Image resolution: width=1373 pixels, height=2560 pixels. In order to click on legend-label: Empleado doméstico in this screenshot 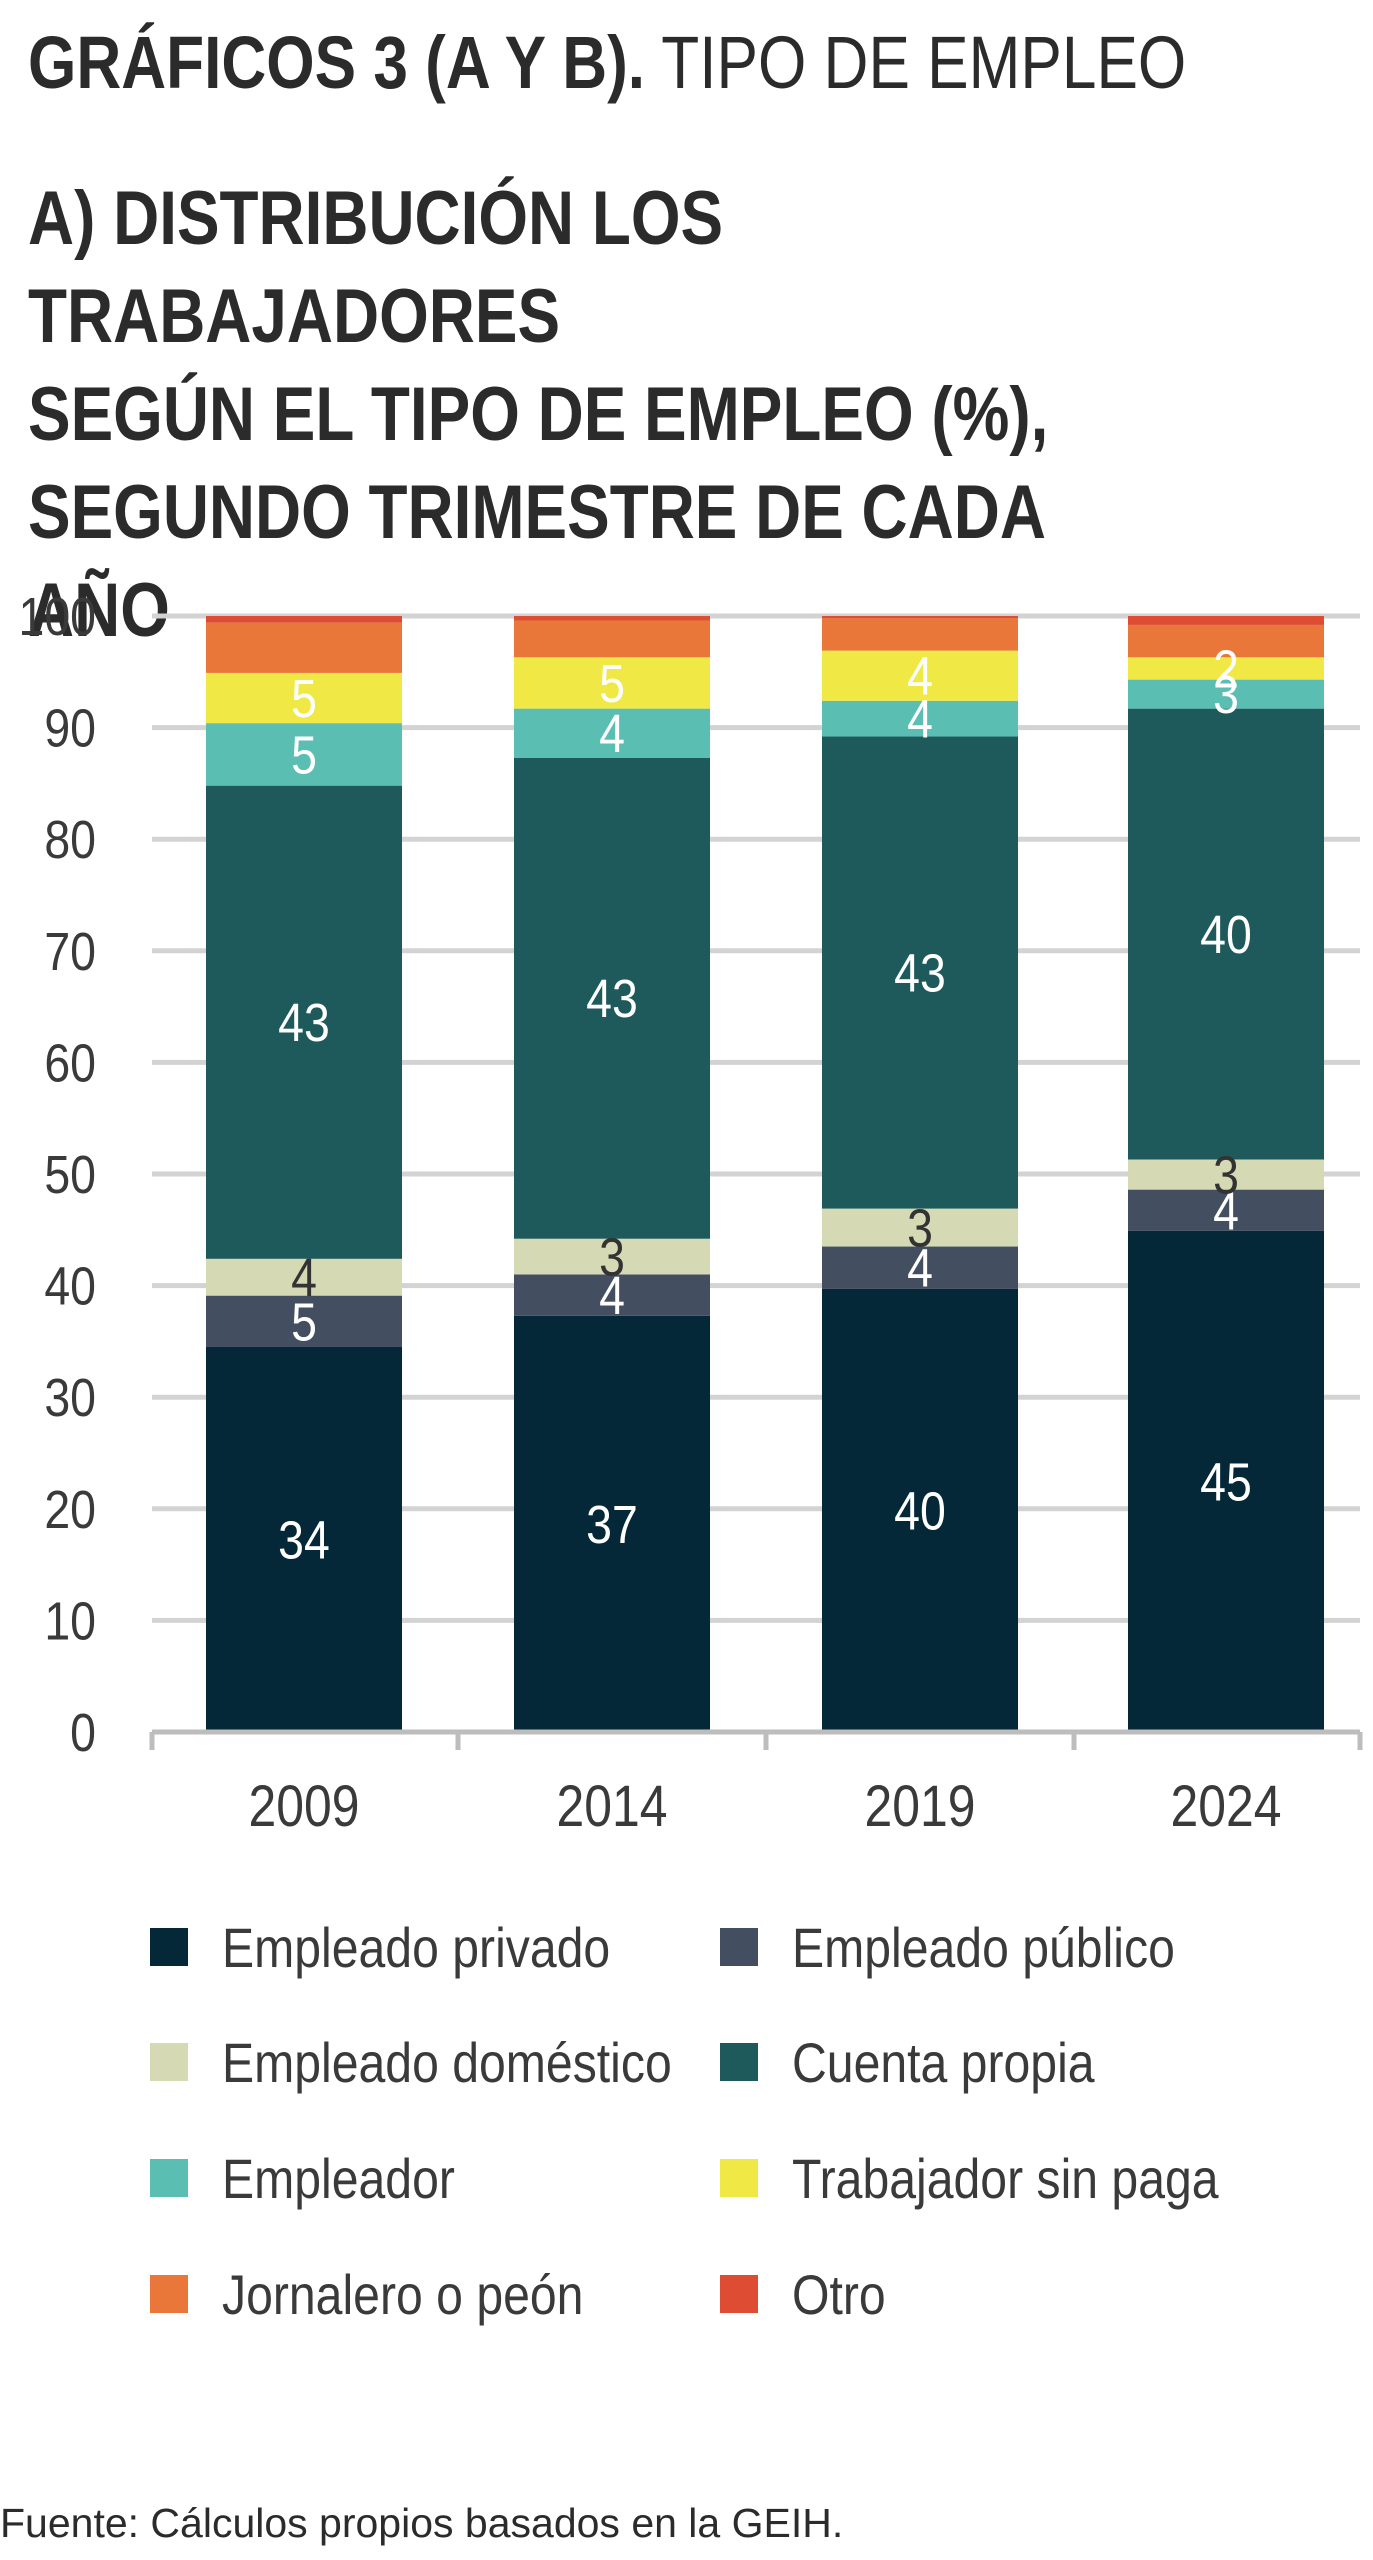, I will do `click(447, 2062)`.